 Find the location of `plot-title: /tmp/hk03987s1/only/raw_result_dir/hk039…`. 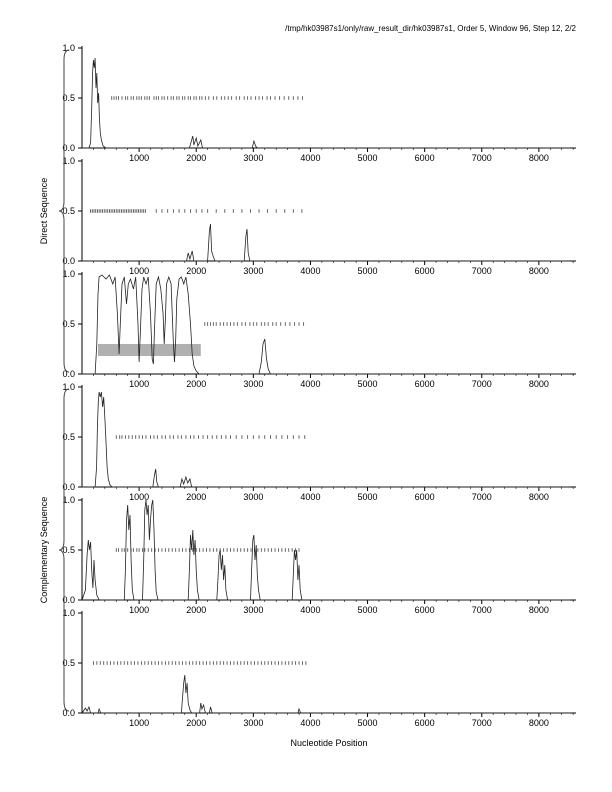

plot-title: /tmp/hk03987s1/only/raw_result_dir/hk039… is located at coordinates (430, 28).